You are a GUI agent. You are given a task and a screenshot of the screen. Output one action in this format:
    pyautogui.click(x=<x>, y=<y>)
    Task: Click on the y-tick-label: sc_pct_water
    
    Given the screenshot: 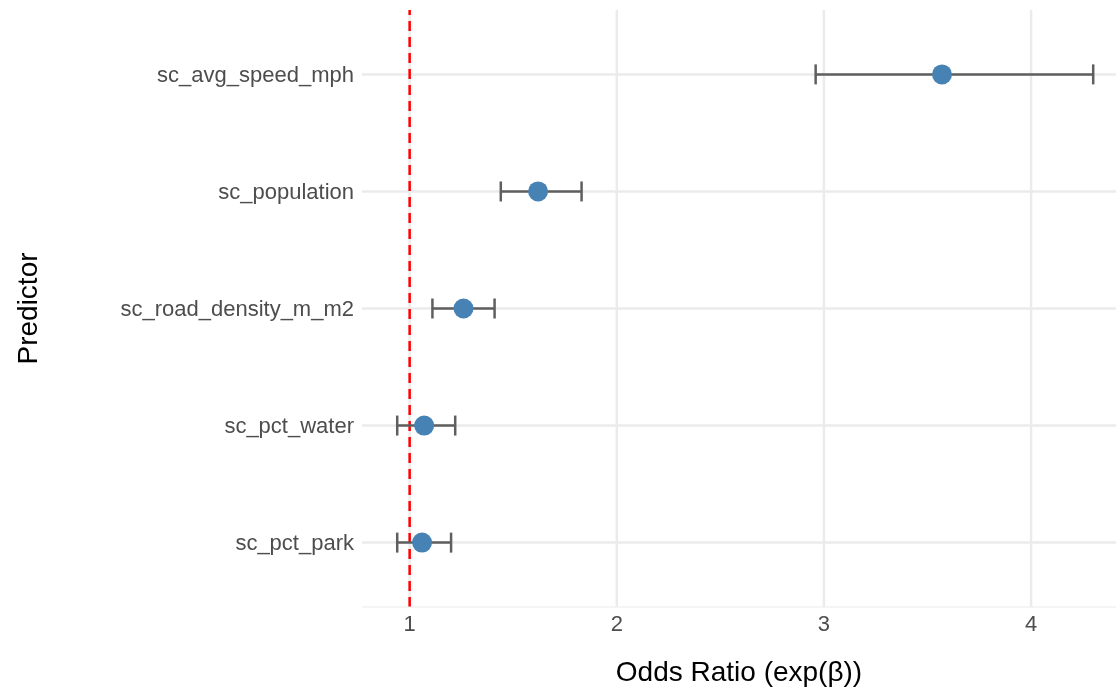 What is the action you would take?
    pyautogui.click(x=289, y=426)
    